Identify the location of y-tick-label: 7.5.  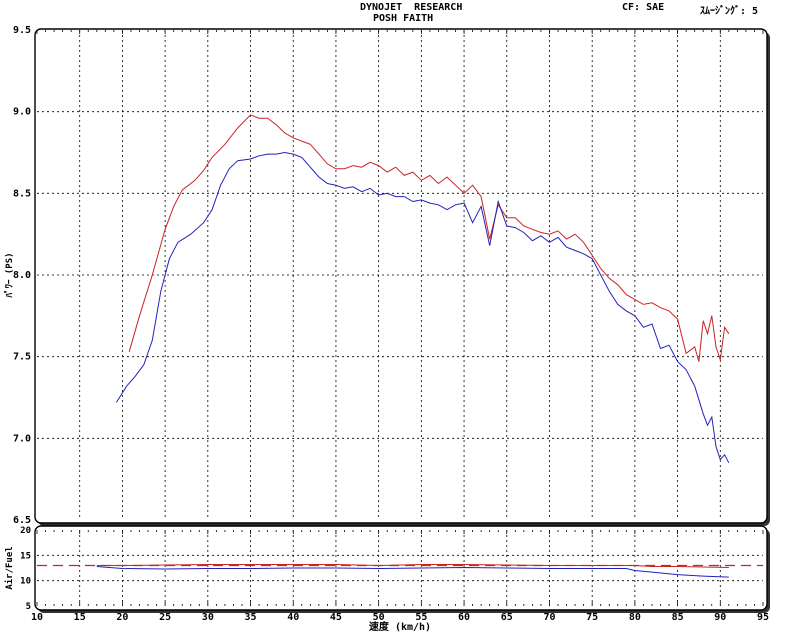
(22, 357).